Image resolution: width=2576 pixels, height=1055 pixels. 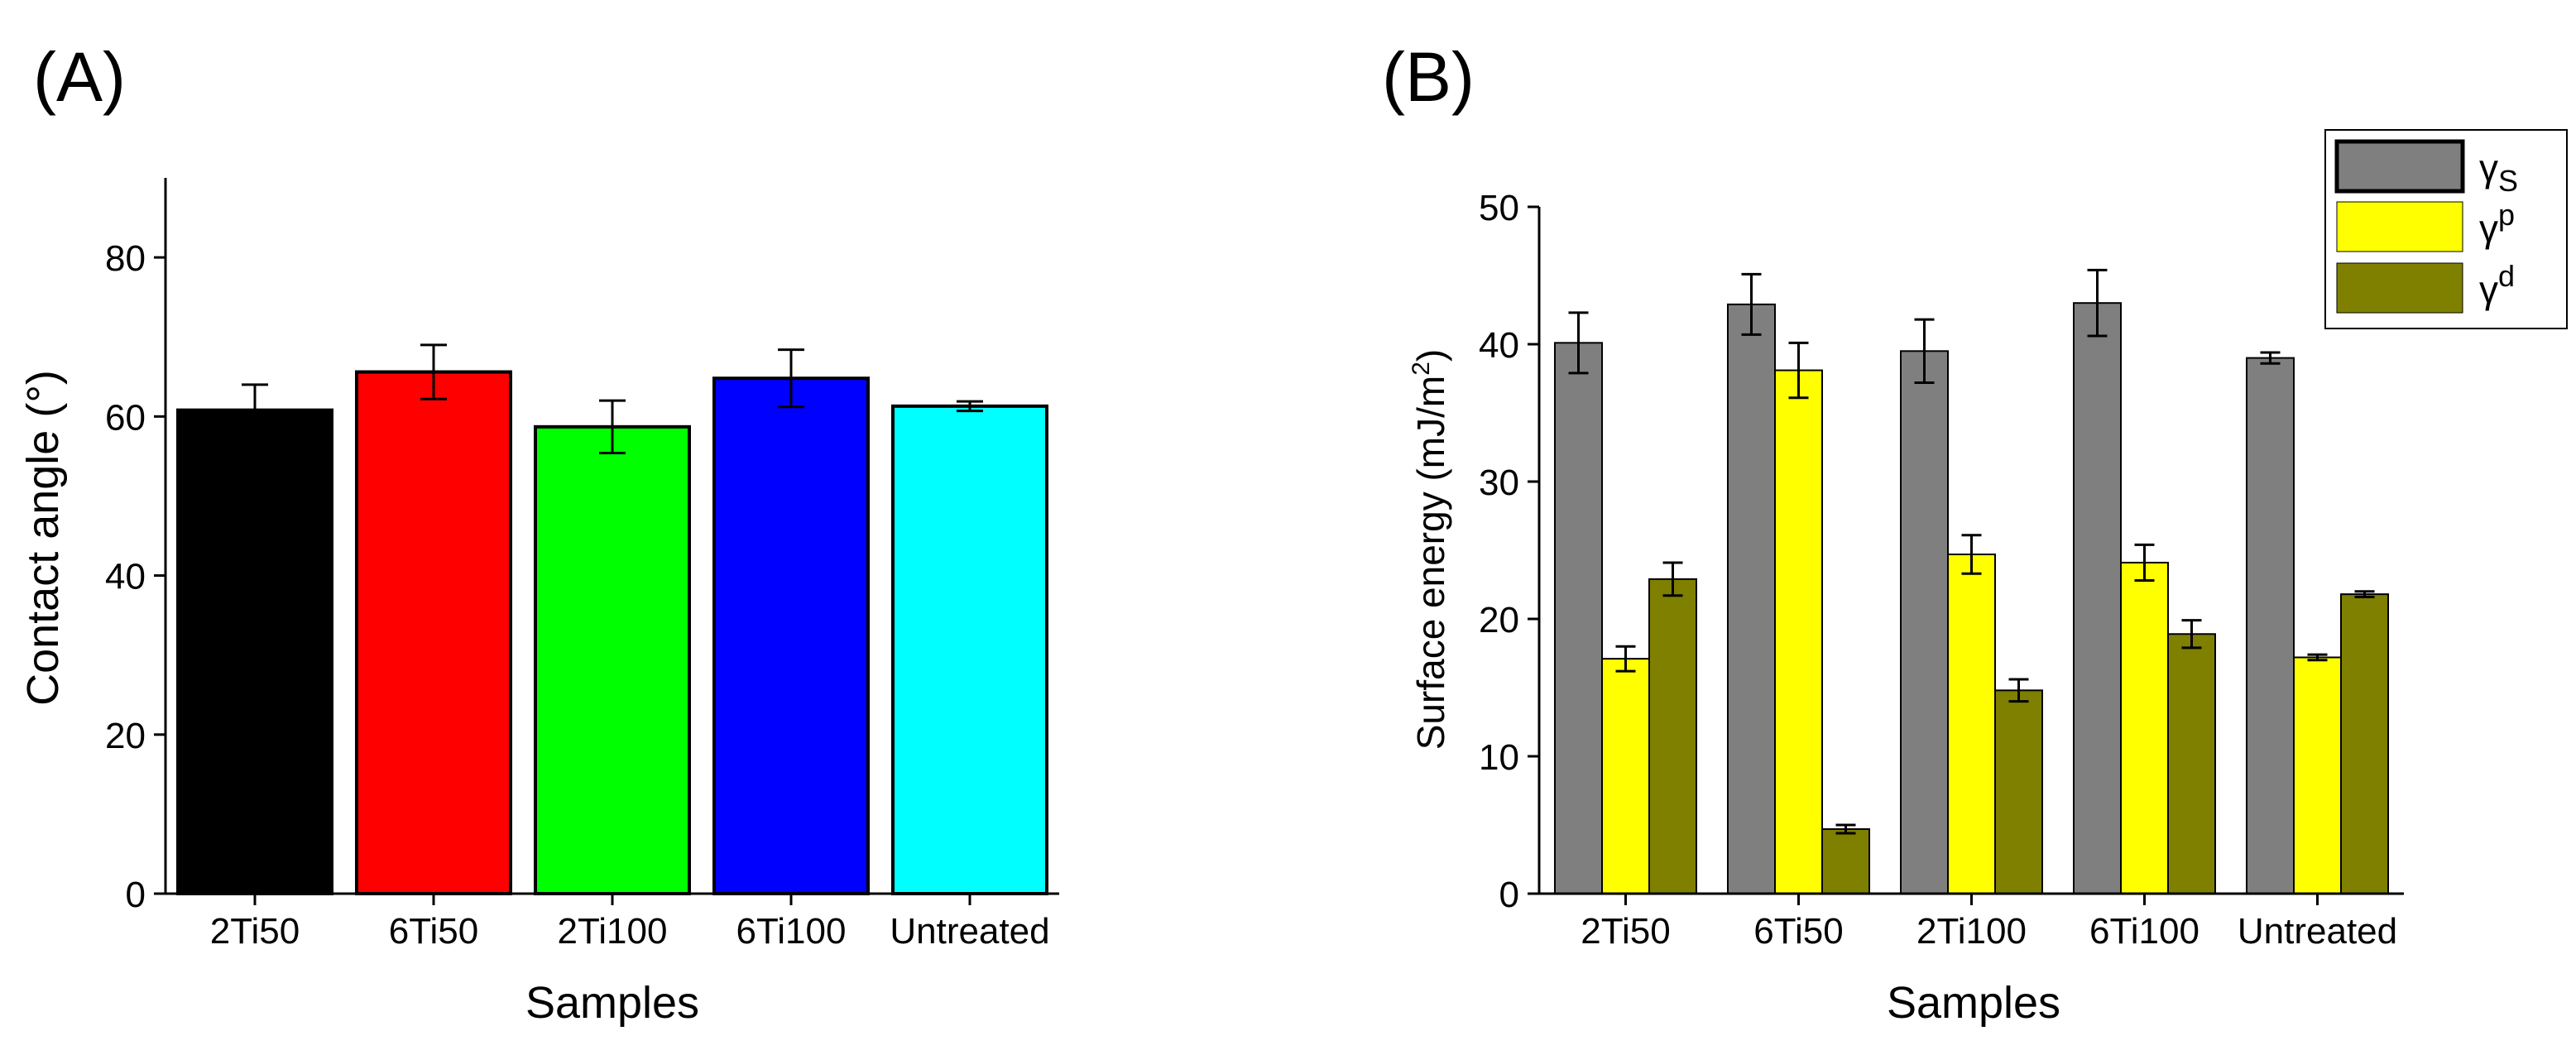 I want to click on y-tick-label: 60, so click(x=126, y=417).